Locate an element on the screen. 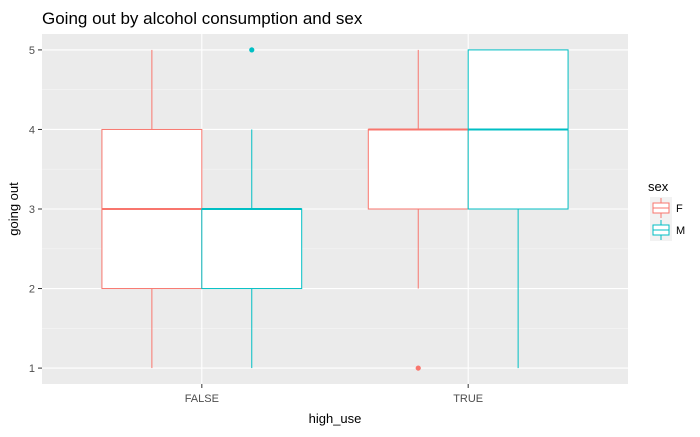 Image resolution: width=700 pixels, height=437 pixels. box-M-FALSE is located at coordinates (252, 208).